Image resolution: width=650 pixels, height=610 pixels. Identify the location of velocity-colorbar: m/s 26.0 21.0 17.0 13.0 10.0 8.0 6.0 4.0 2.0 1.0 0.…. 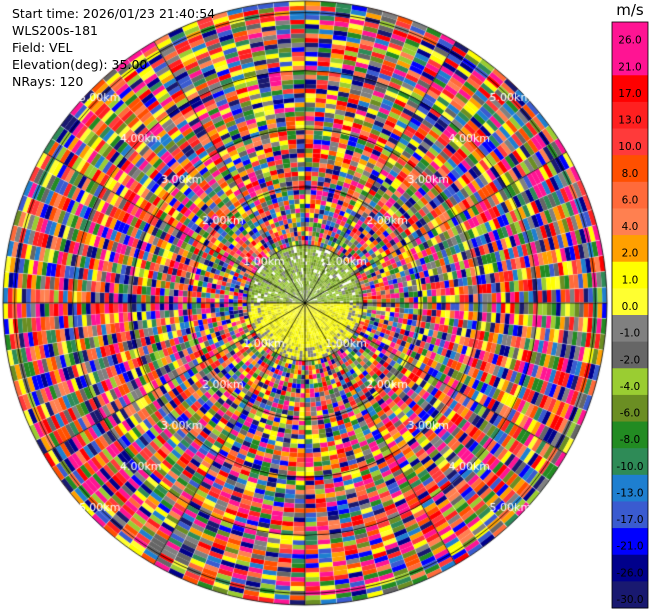
(630, 305).